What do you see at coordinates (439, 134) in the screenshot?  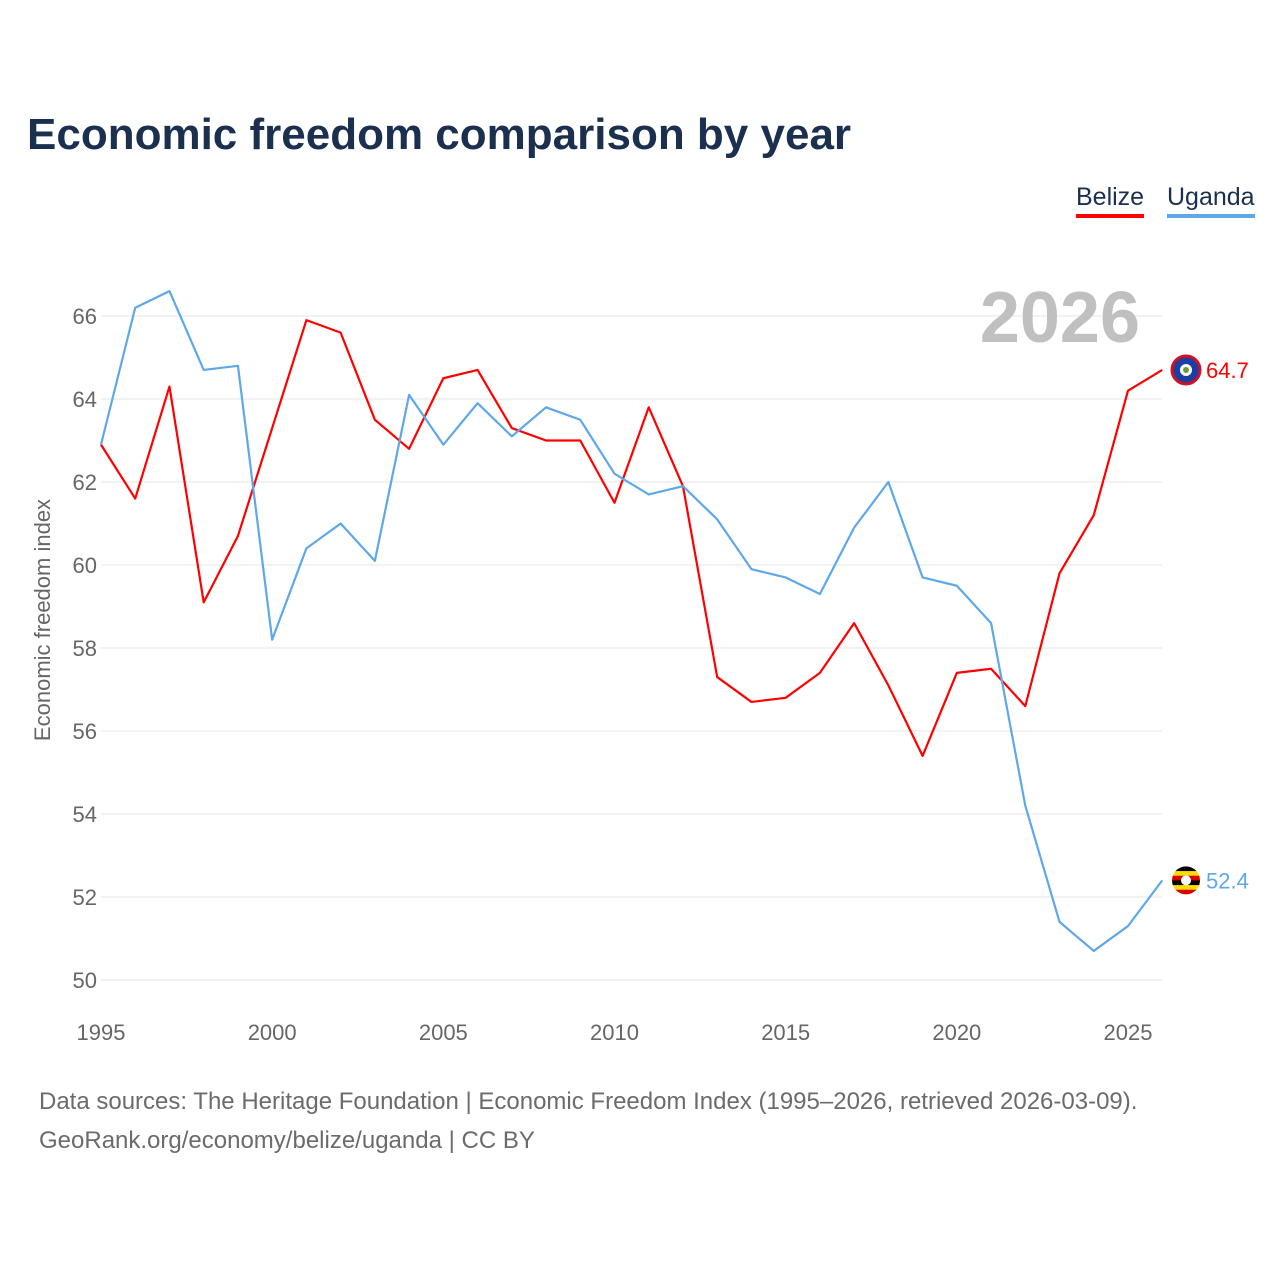 I see `chart-title: Economic freedom comparison by year` at bounding box center [439, 134].